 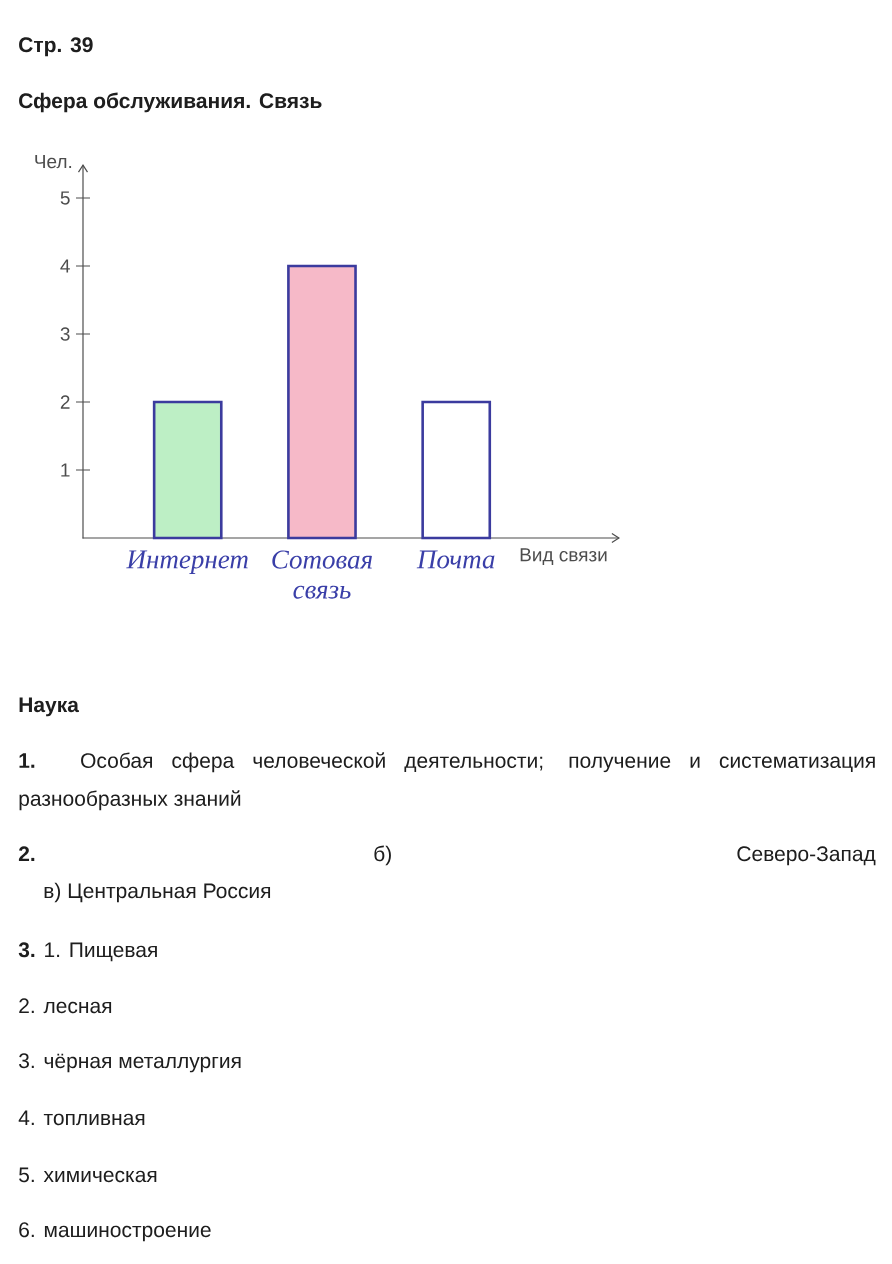 I want to click on x-axis-title: Вид связи, so click(x=563, y=557).